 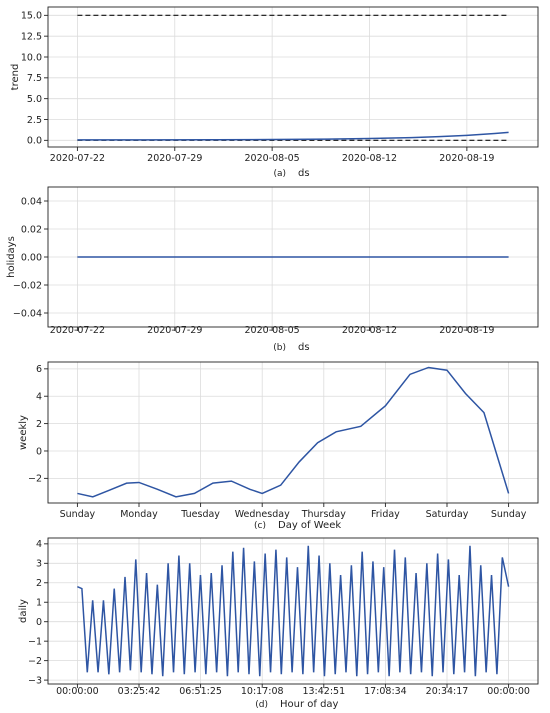 I want to click on y-tick-label: 0.04, so click(x=31, y=201).